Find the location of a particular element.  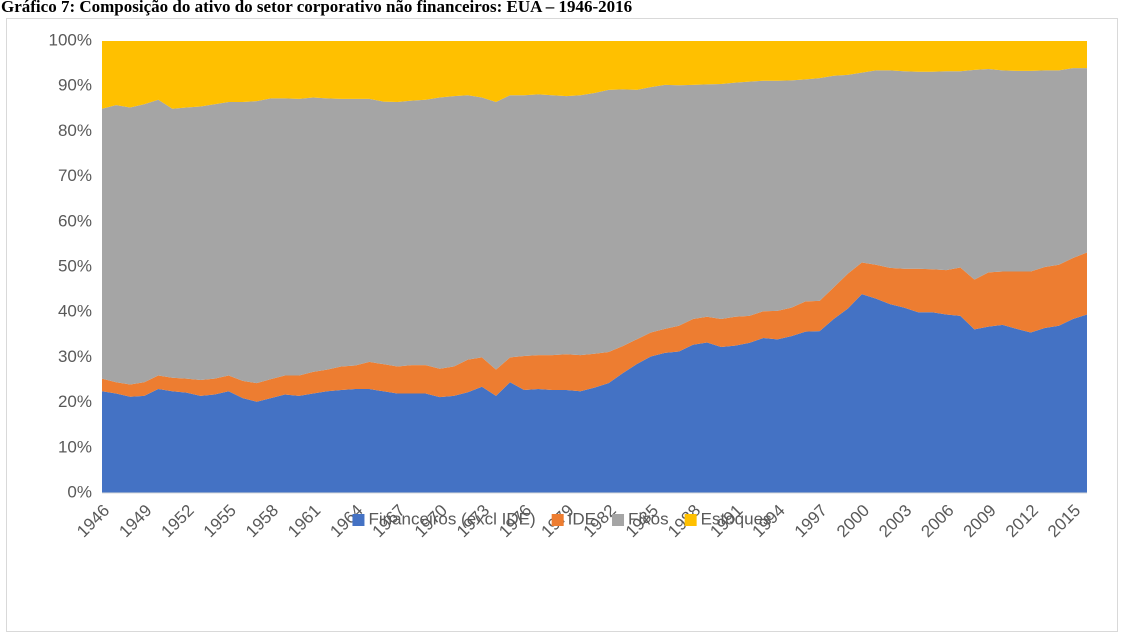

y-tick-label: 80% is located at coordinates (75, 130).